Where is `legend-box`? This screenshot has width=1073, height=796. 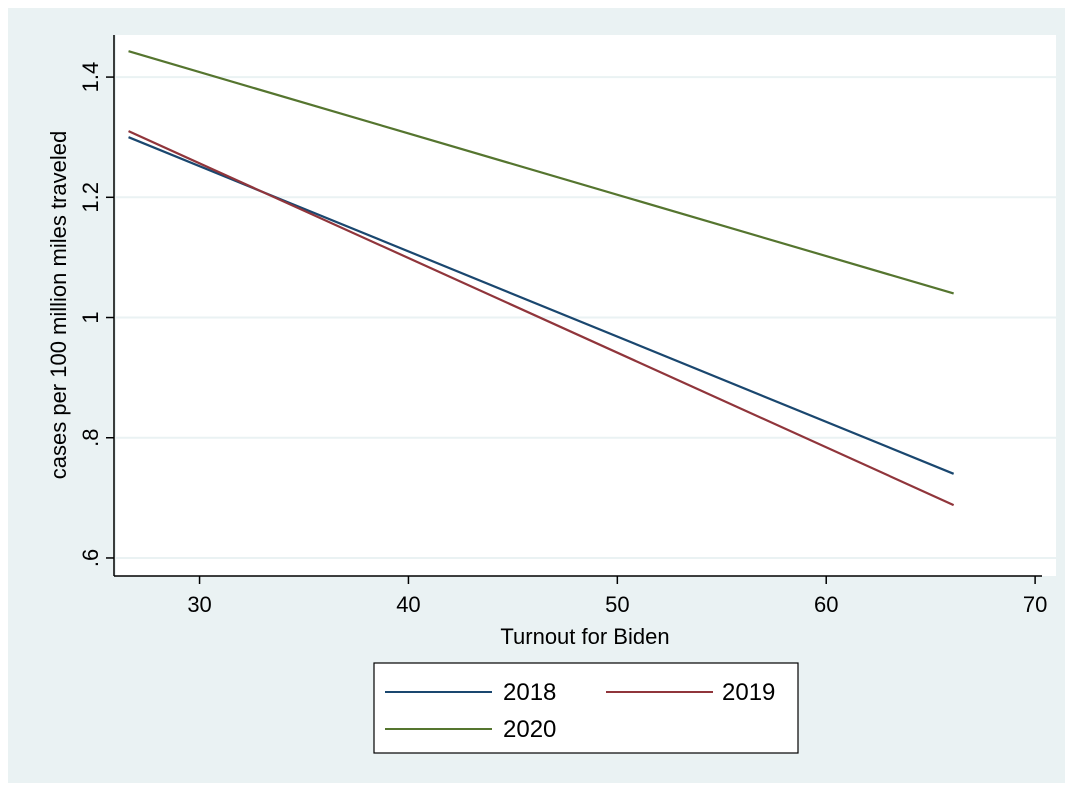
legend-box is located at coordinates (586, 708).